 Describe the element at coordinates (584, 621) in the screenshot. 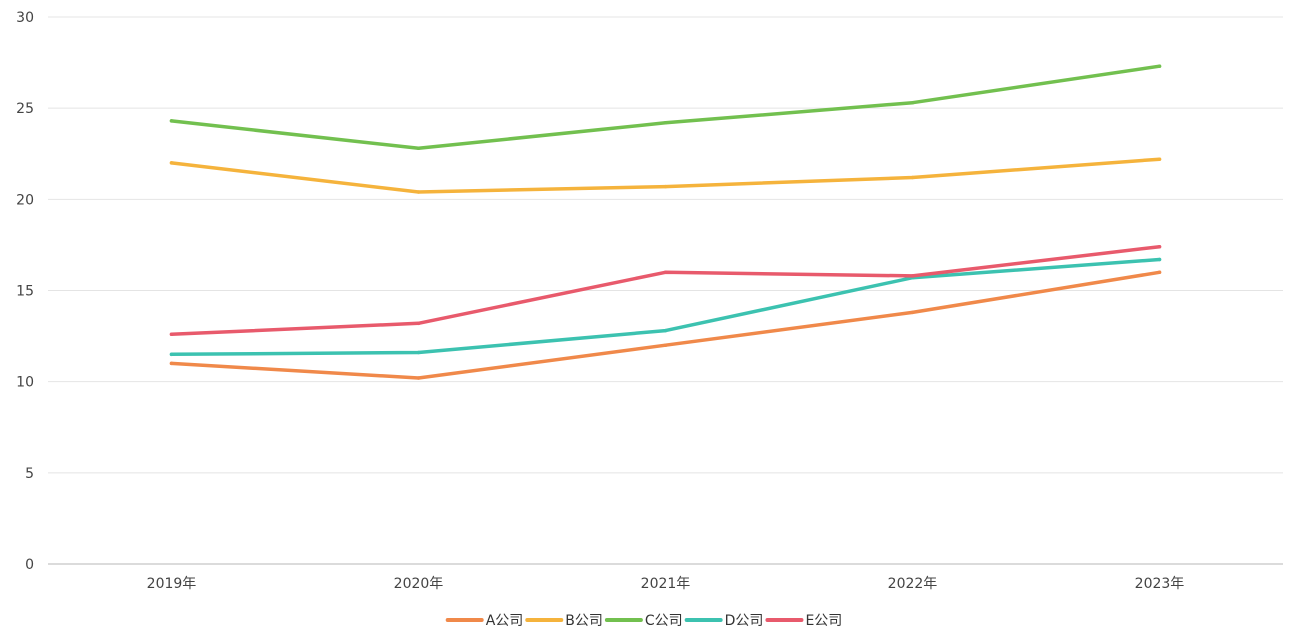

I see `legend-label: B公司` at that location.